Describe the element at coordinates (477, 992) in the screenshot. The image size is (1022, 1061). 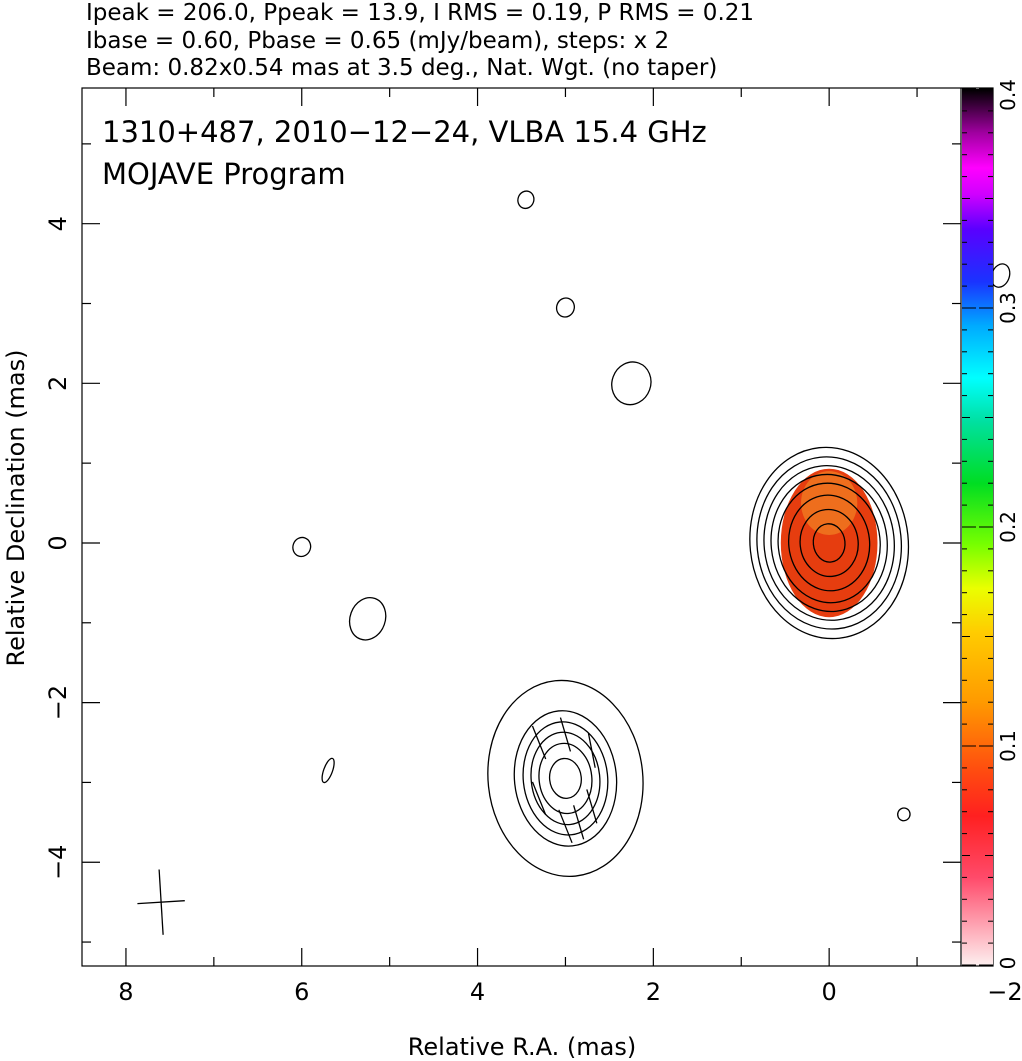
I see `x-tick-label: 4` at that location.